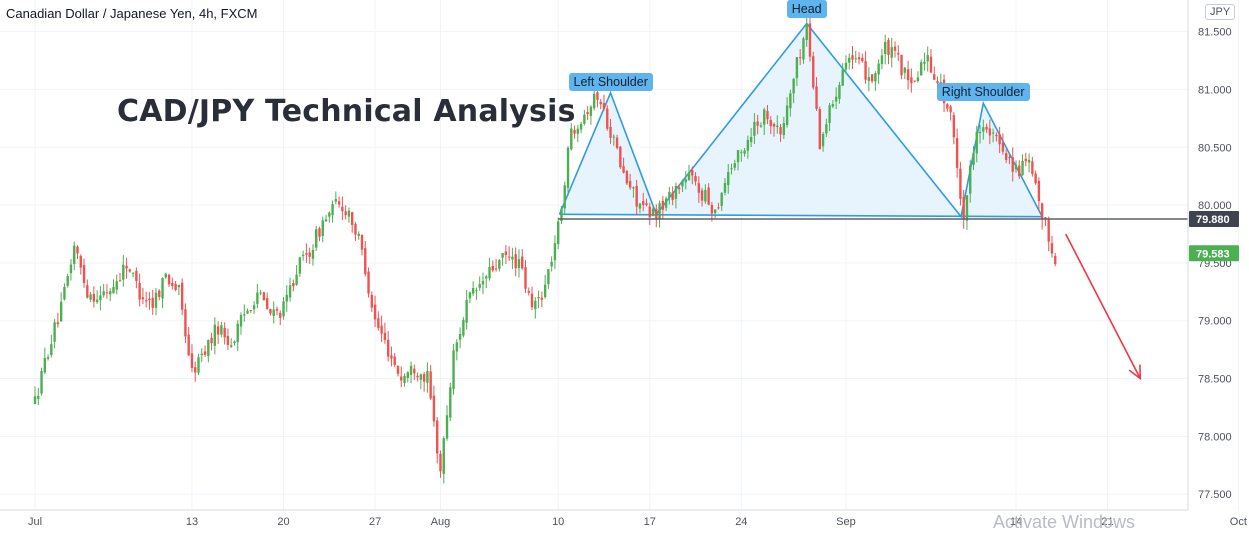  I want to click on left-shoulder-label: Left Shoulder, so click(610, 81).